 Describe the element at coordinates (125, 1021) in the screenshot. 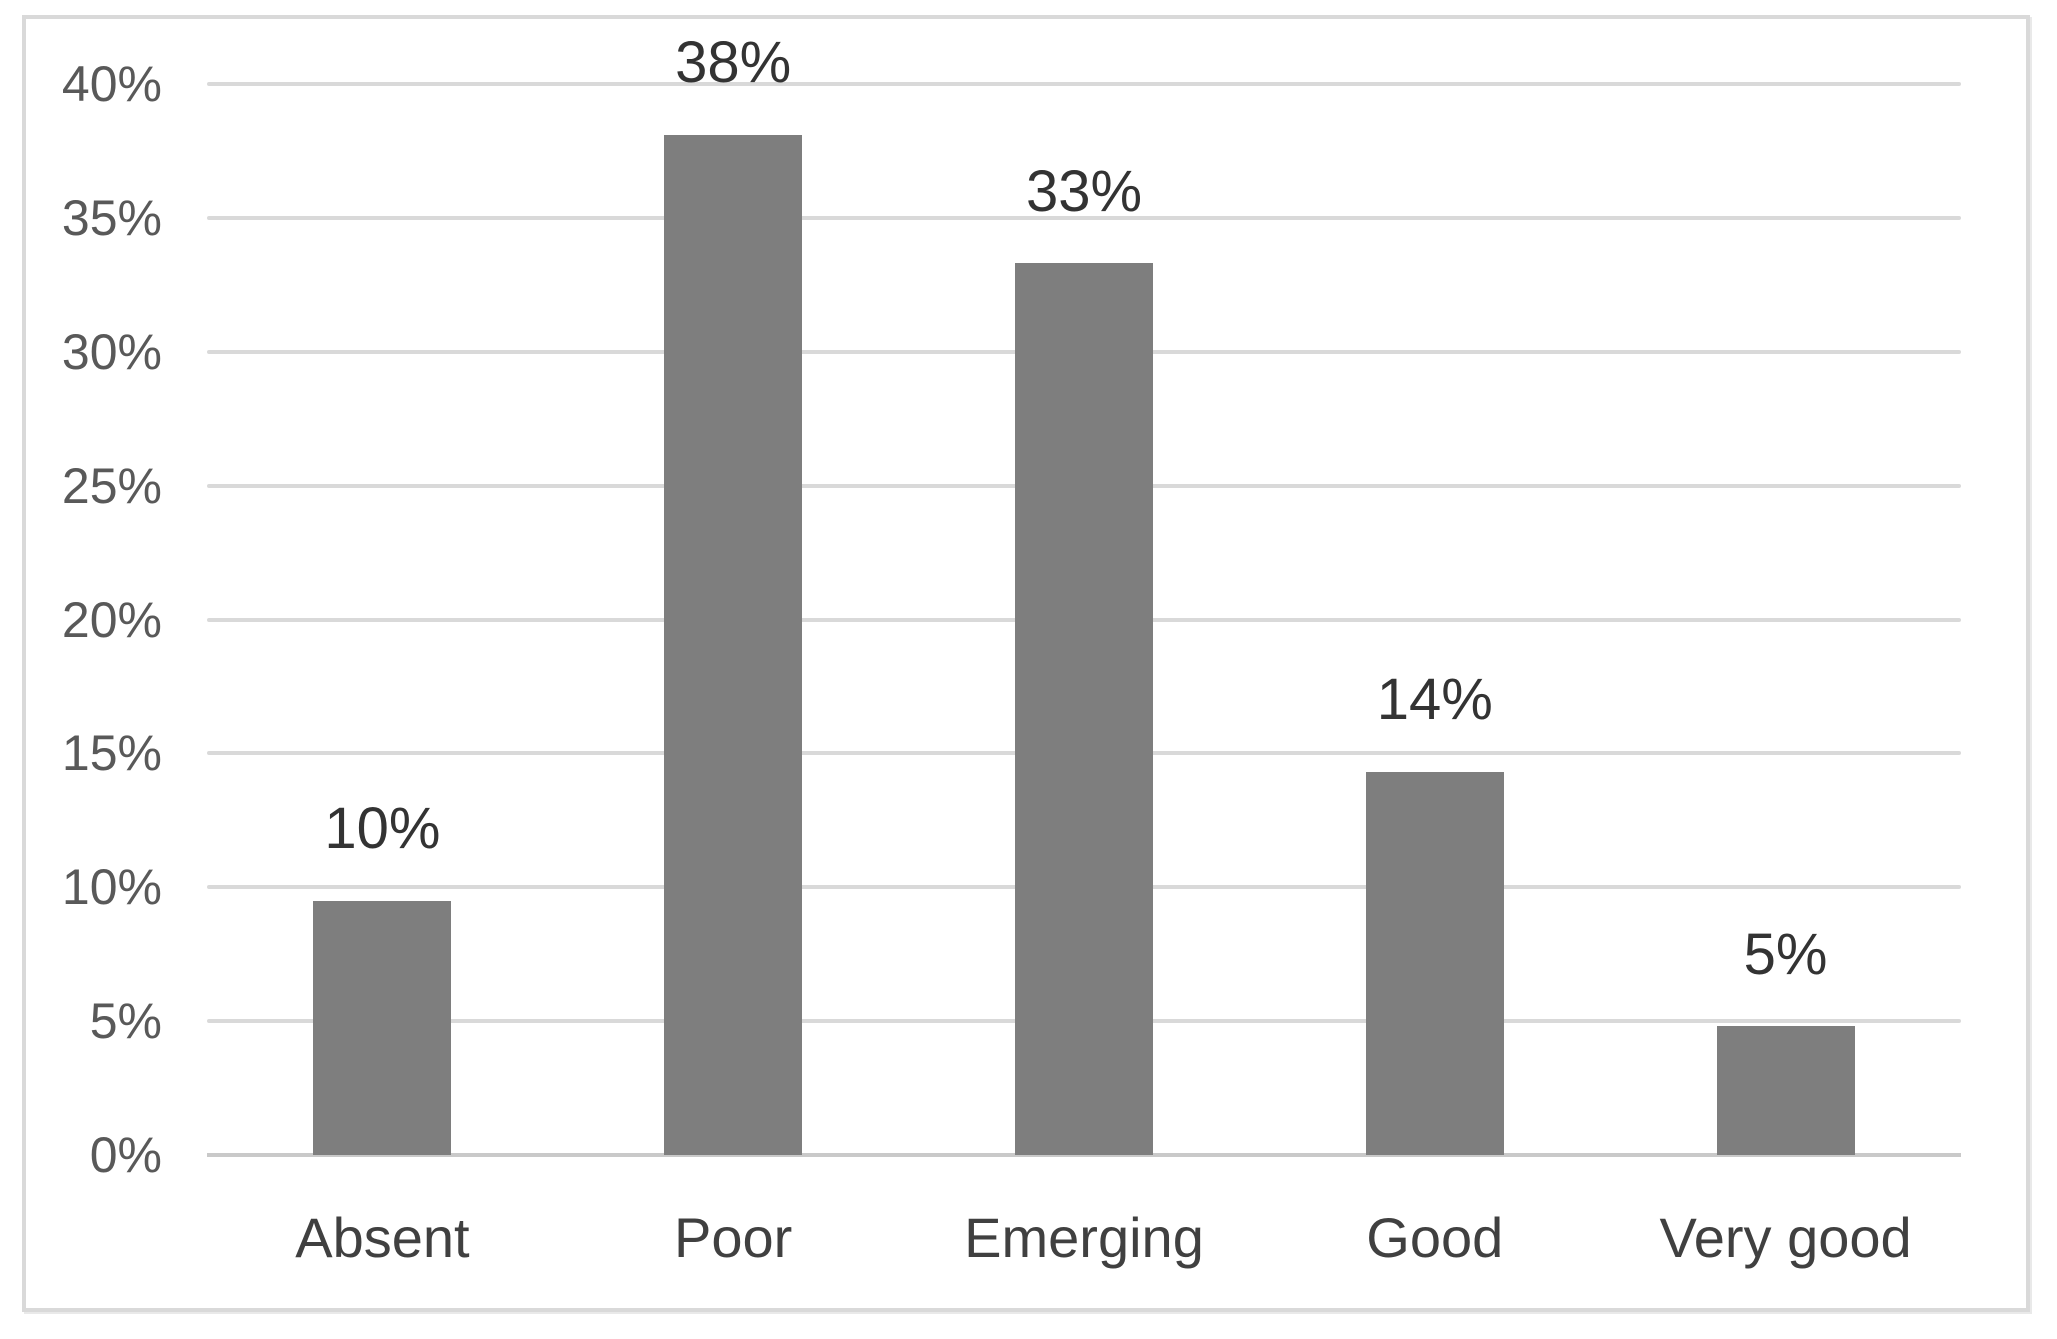

I see `y-tick-label: 5%` at that location.